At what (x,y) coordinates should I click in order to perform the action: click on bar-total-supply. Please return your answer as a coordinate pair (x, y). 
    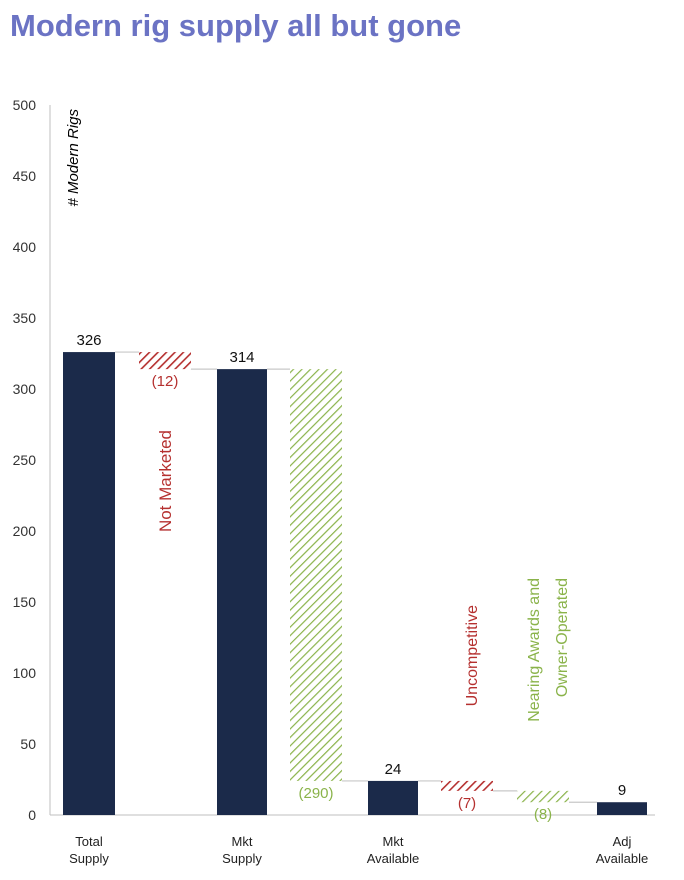
    Looking at the image, I should click on (89, 583).